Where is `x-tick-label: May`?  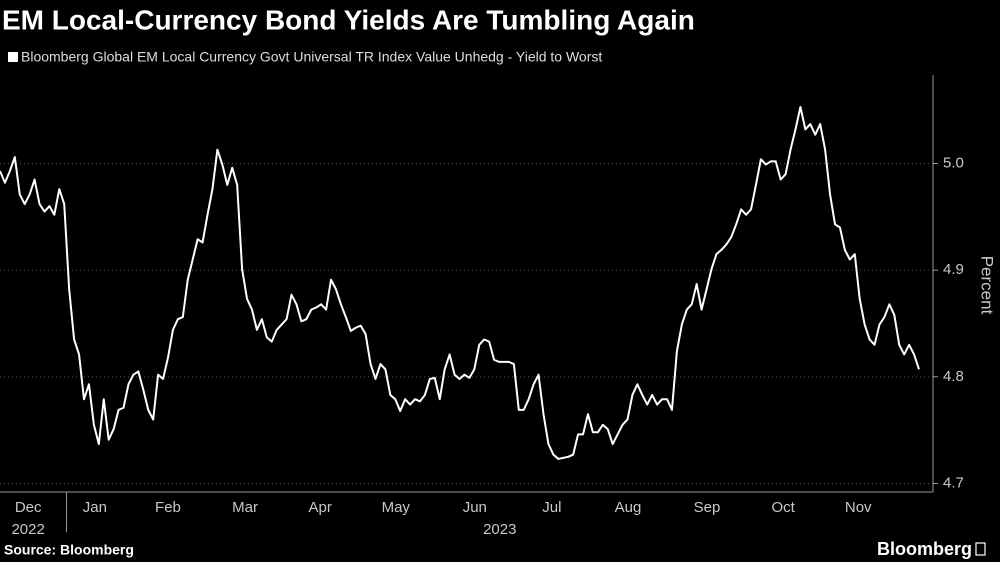 x-tick-label: May is located at coordinates (396, 507).